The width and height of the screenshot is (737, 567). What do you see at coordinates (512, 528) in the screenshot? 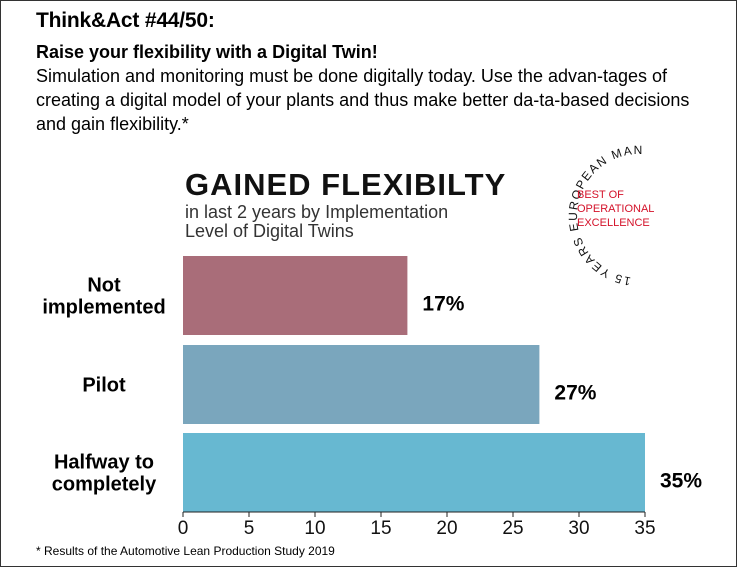
I see `x-tick-label: 25` at bounding box center [512, 528].